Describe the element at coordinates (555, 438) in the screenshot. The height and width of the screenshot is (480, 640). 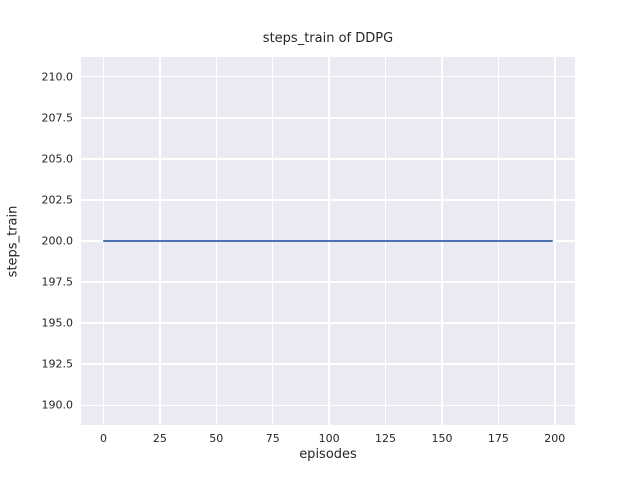
I see `x-tick-label: 200` at that location.